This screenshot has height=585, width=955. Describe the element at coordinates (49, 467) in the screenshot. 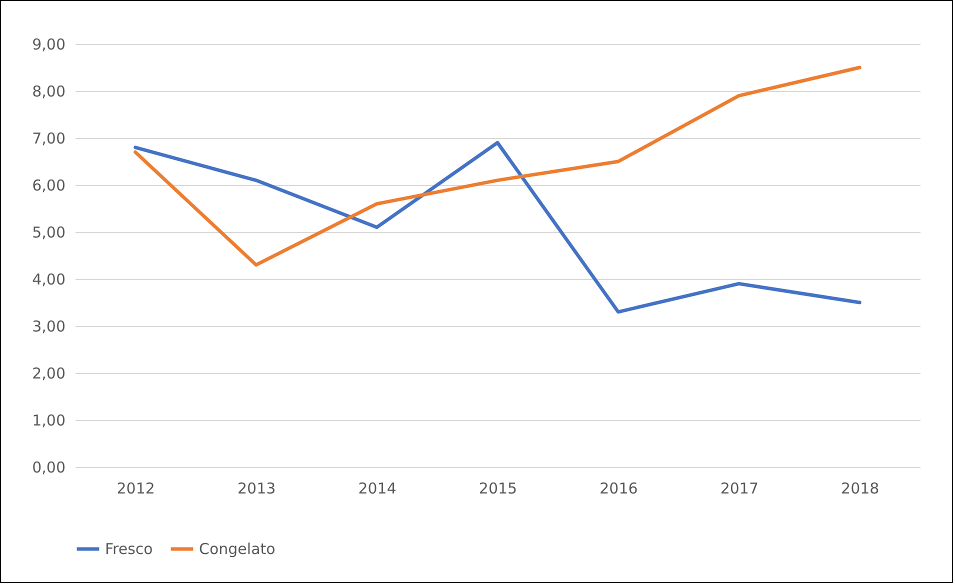

I see `y-tick-label: 0,00` at that location.